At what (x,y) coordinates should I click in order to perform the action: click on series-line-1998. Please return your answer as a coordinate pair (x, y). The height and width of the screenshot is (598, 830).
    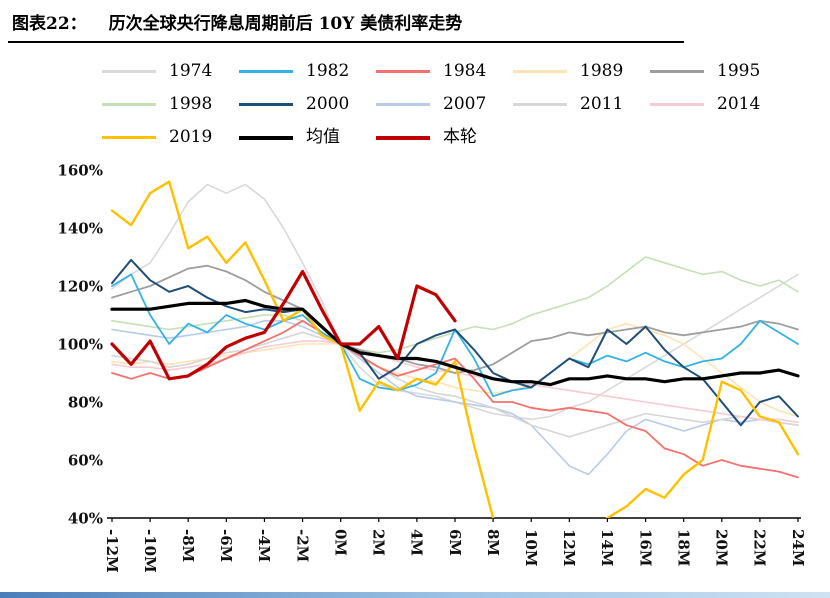
    Looking at the image, I should click on (455, 305).